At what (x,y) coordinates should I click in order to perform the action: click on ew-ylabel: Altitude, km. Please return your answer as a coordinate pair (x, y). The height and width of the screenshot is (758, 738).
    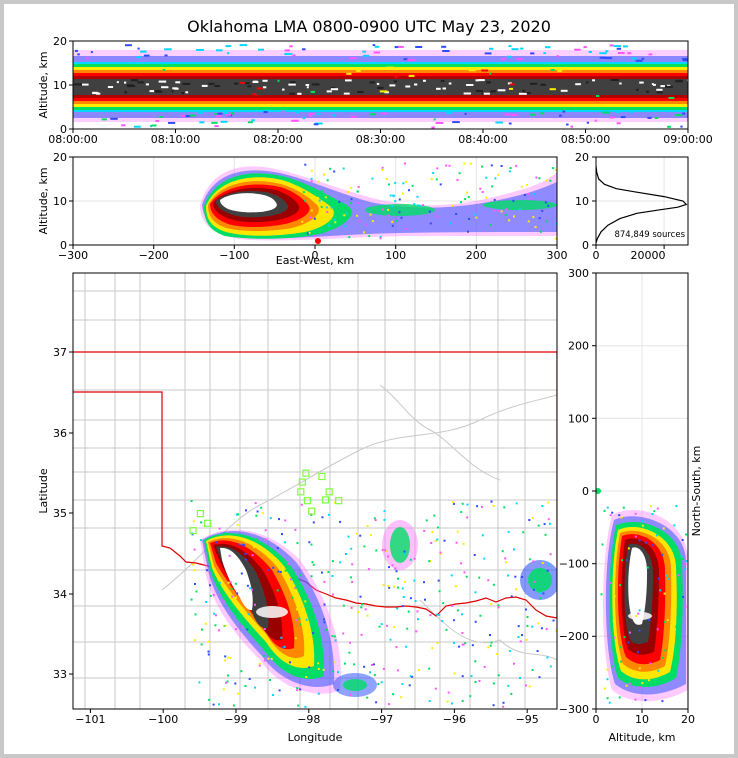
    Looking at the image, I should click on (43, 200).